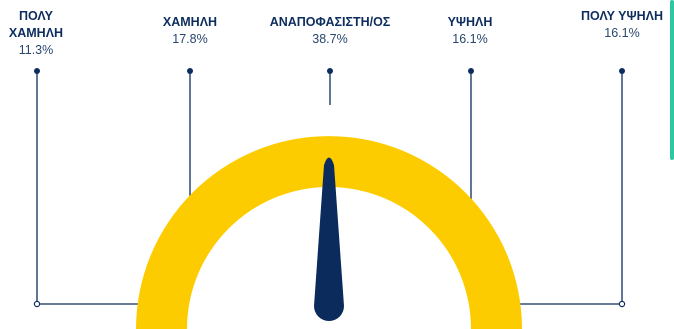 Image resolution: width=674 pixels, height=329 pixels. What do you see at coordinates (91, 188) in the screenshot?
I see `leader-line-very-low` at bounding box center [91, 188].